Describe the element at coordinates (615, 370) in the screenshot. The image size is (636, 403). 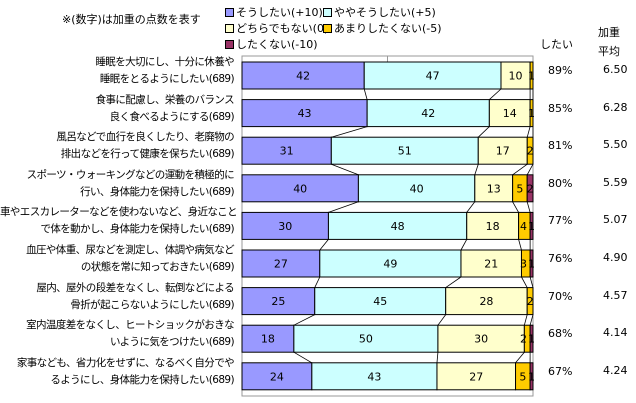
I see `weighted-average: 4.24` at that location.